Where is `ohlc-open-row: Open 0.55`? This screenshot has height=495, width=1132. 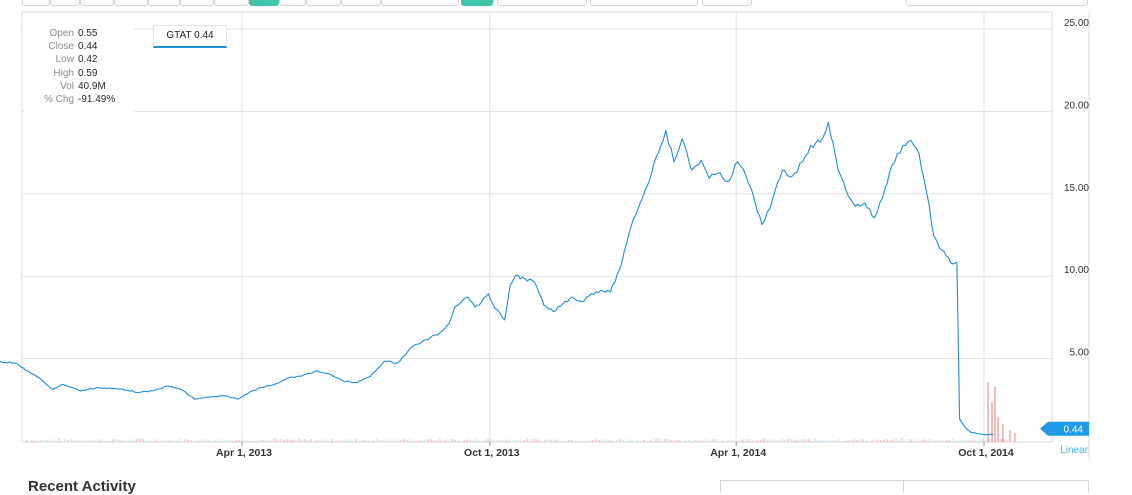 ohlc-open-row: Open 0.55 is located at coordinates (79, 33).